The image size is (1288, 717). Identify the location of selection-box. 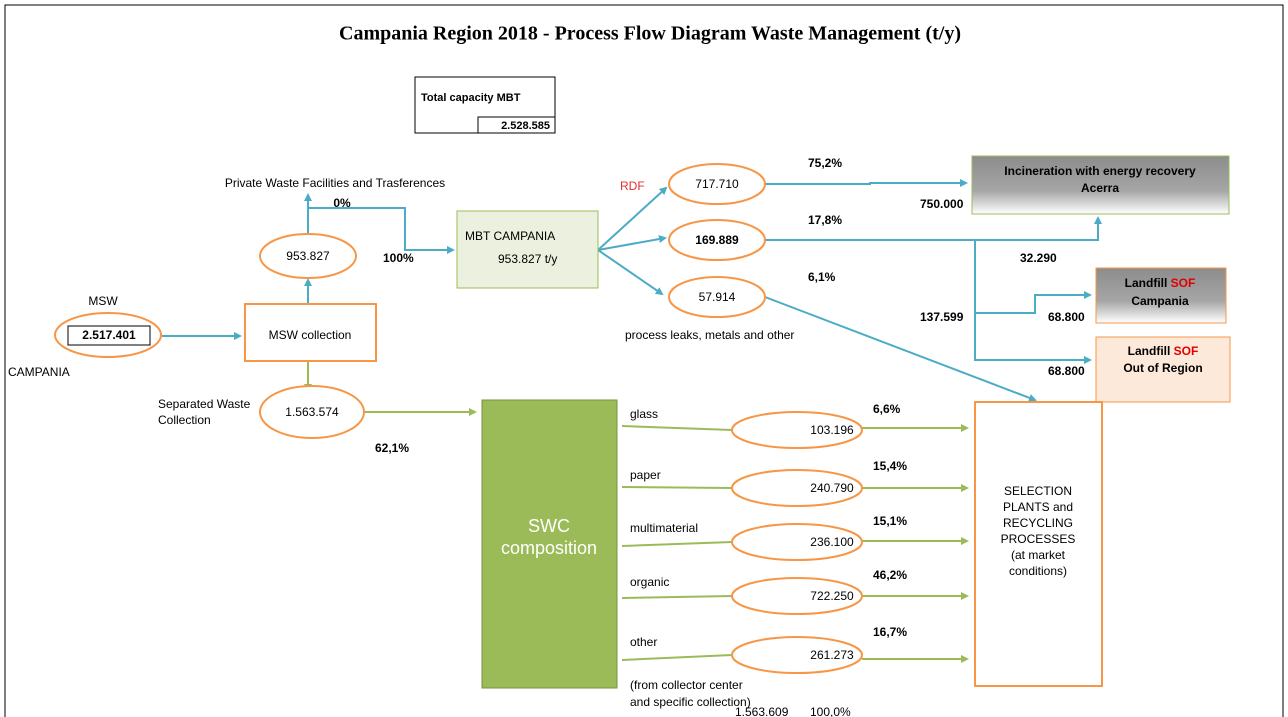
(1038, 544).